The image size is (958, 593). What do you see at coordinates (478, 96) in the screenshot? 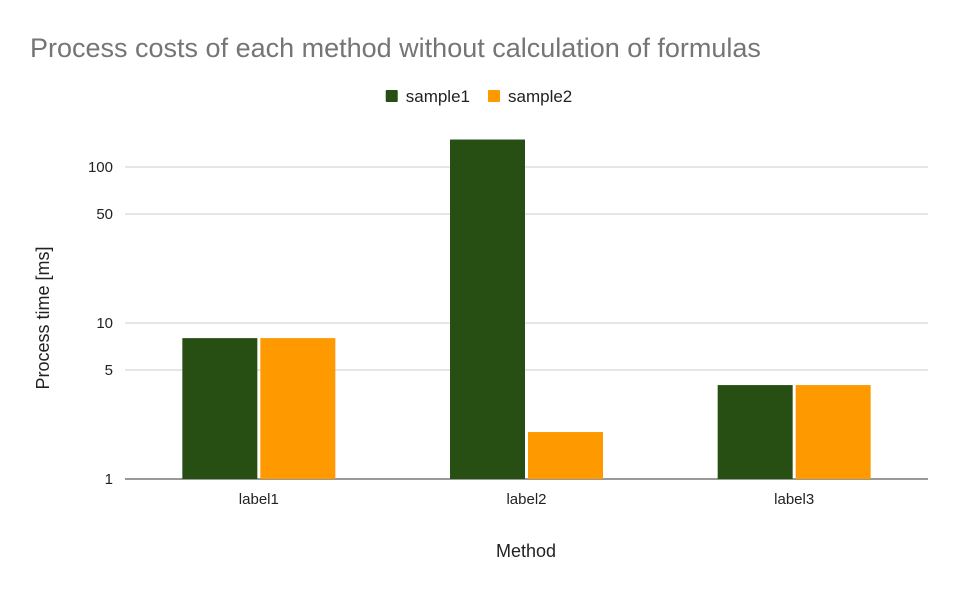
I see `legend: sample1 sample2` at bounding box center [478, 96].